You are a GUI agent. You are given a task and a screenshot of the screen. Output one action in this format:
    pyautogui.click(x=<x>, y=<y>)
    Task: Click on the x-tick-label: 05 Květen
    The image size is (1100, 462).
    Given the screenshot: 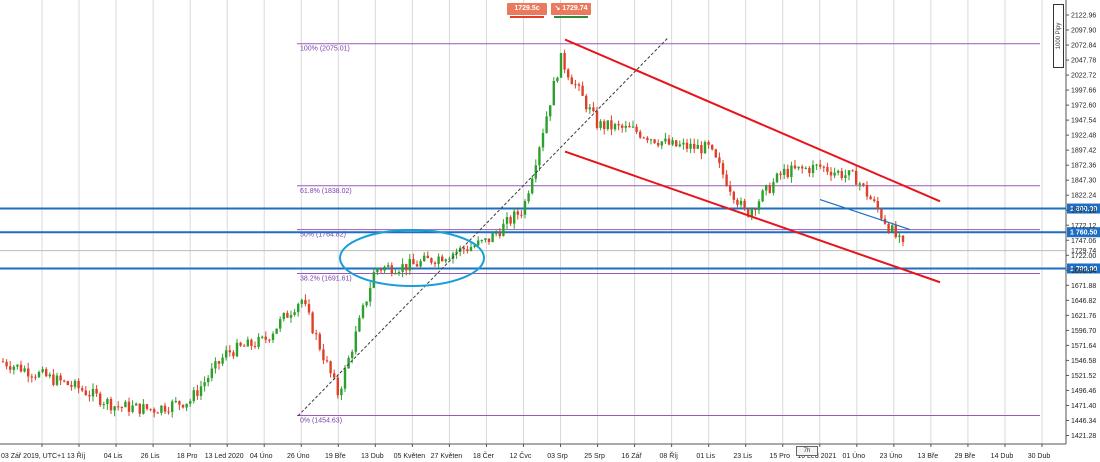 What is the action you would take?
    pyautogui.click(x=410, y=456)
    